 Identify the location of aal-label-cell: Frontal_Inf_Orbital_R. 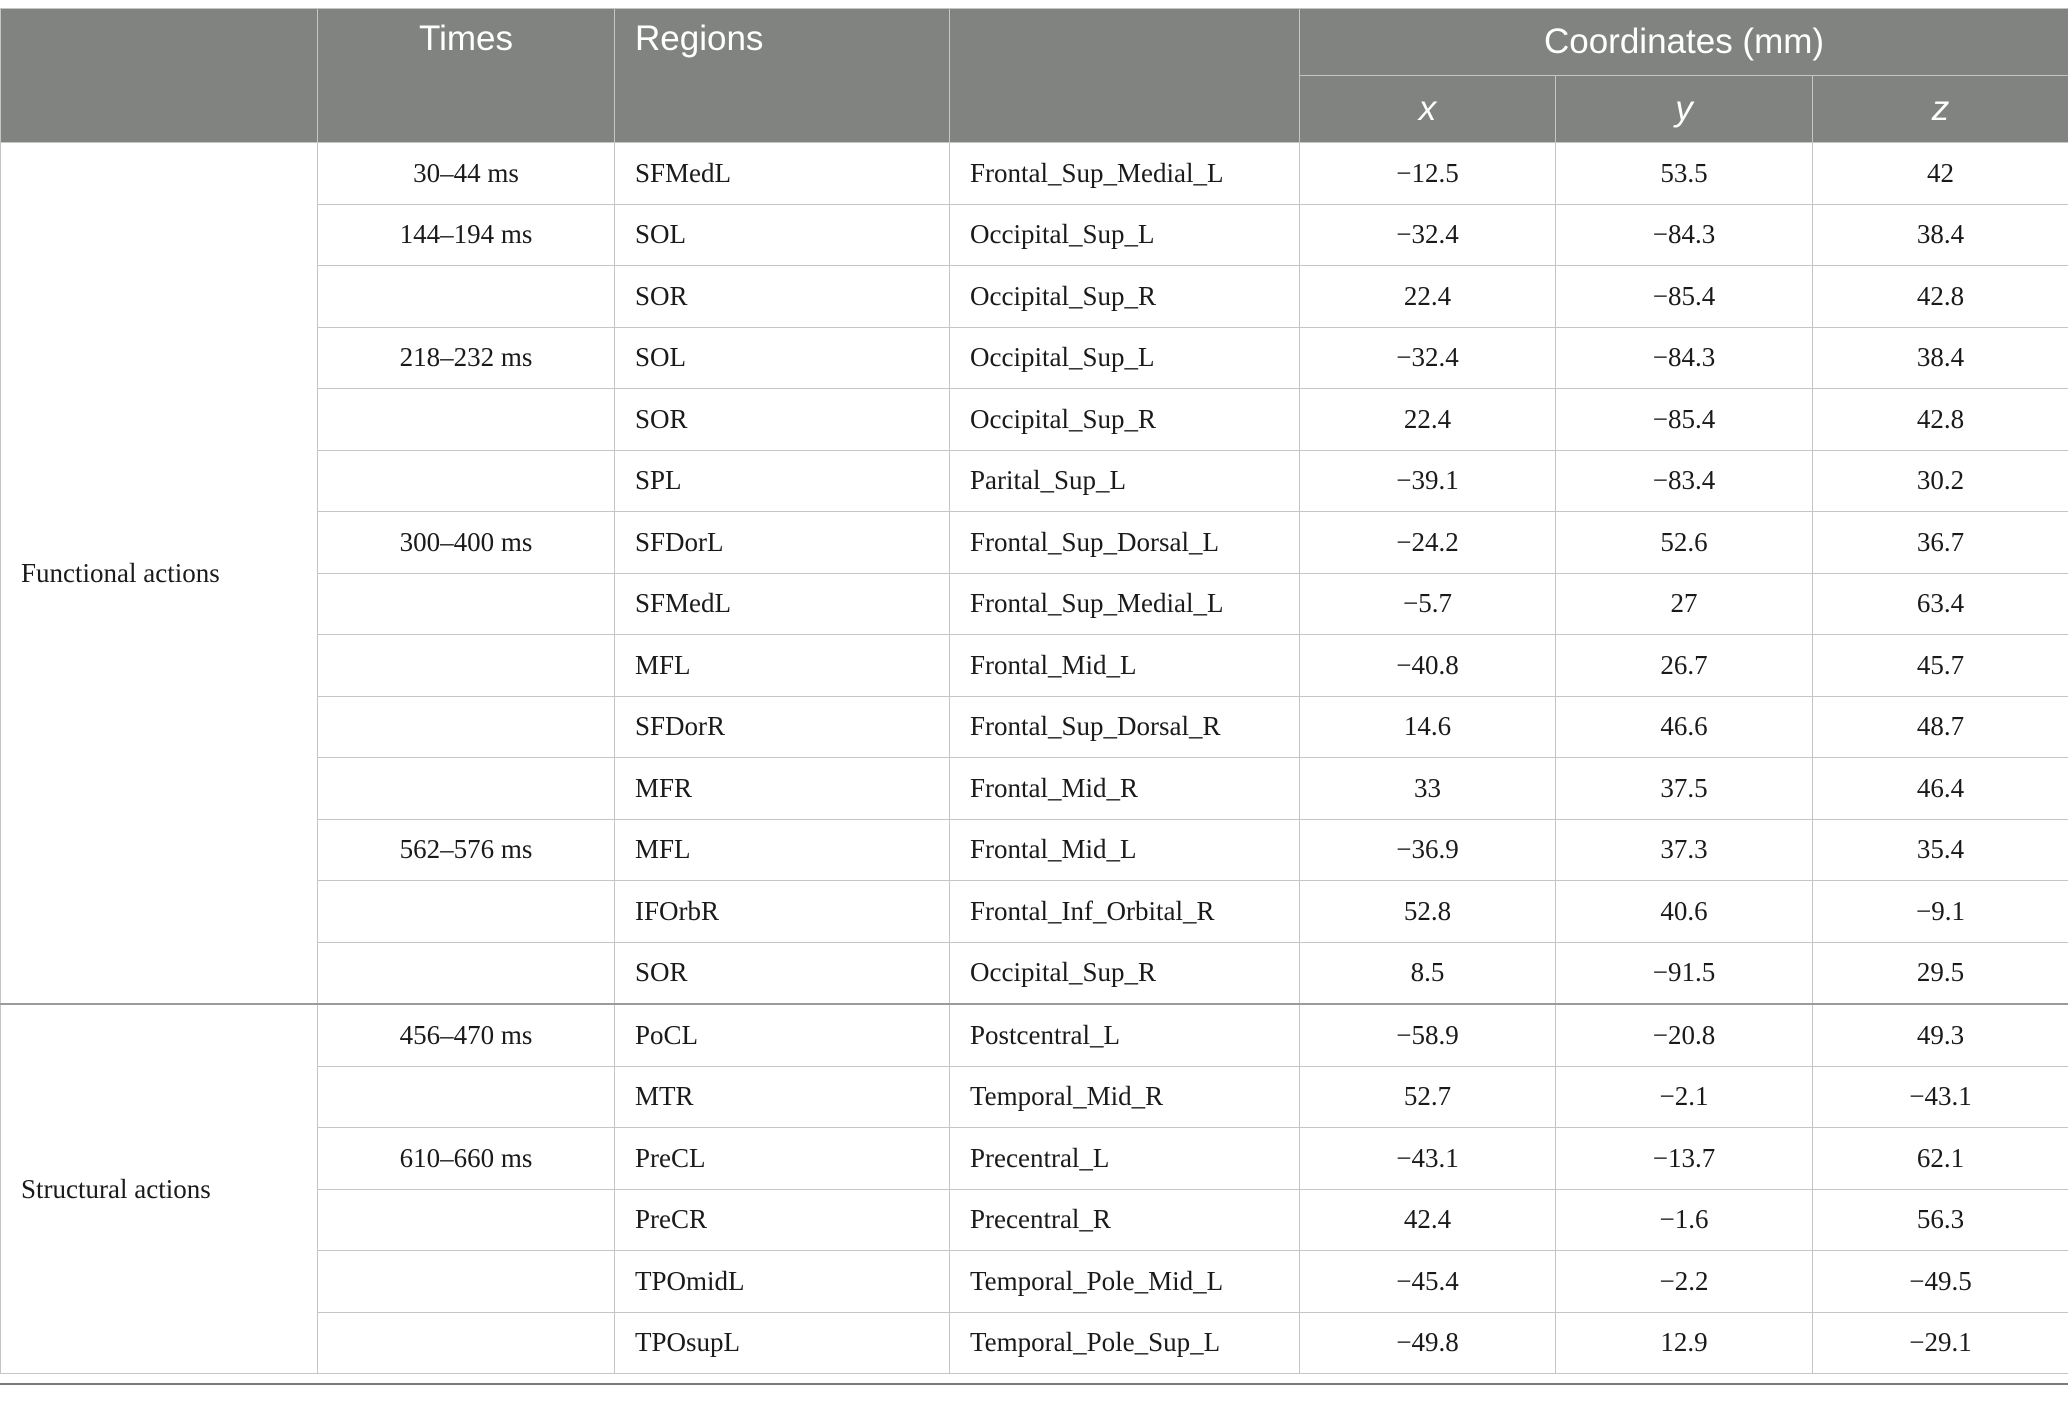
(1124, 911).